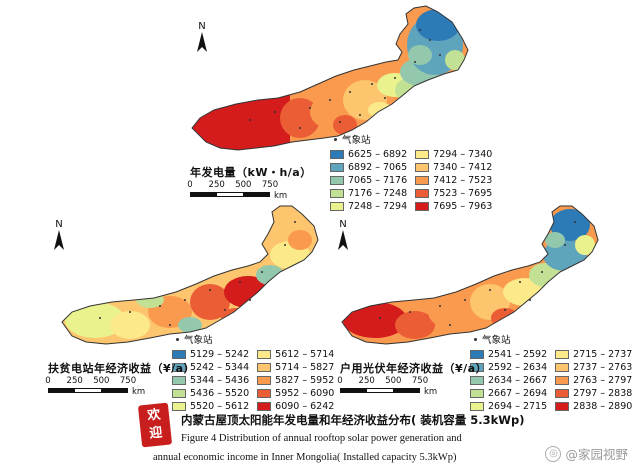  I want to click on legend-item: 7176 – 7248, so click(368, 193).